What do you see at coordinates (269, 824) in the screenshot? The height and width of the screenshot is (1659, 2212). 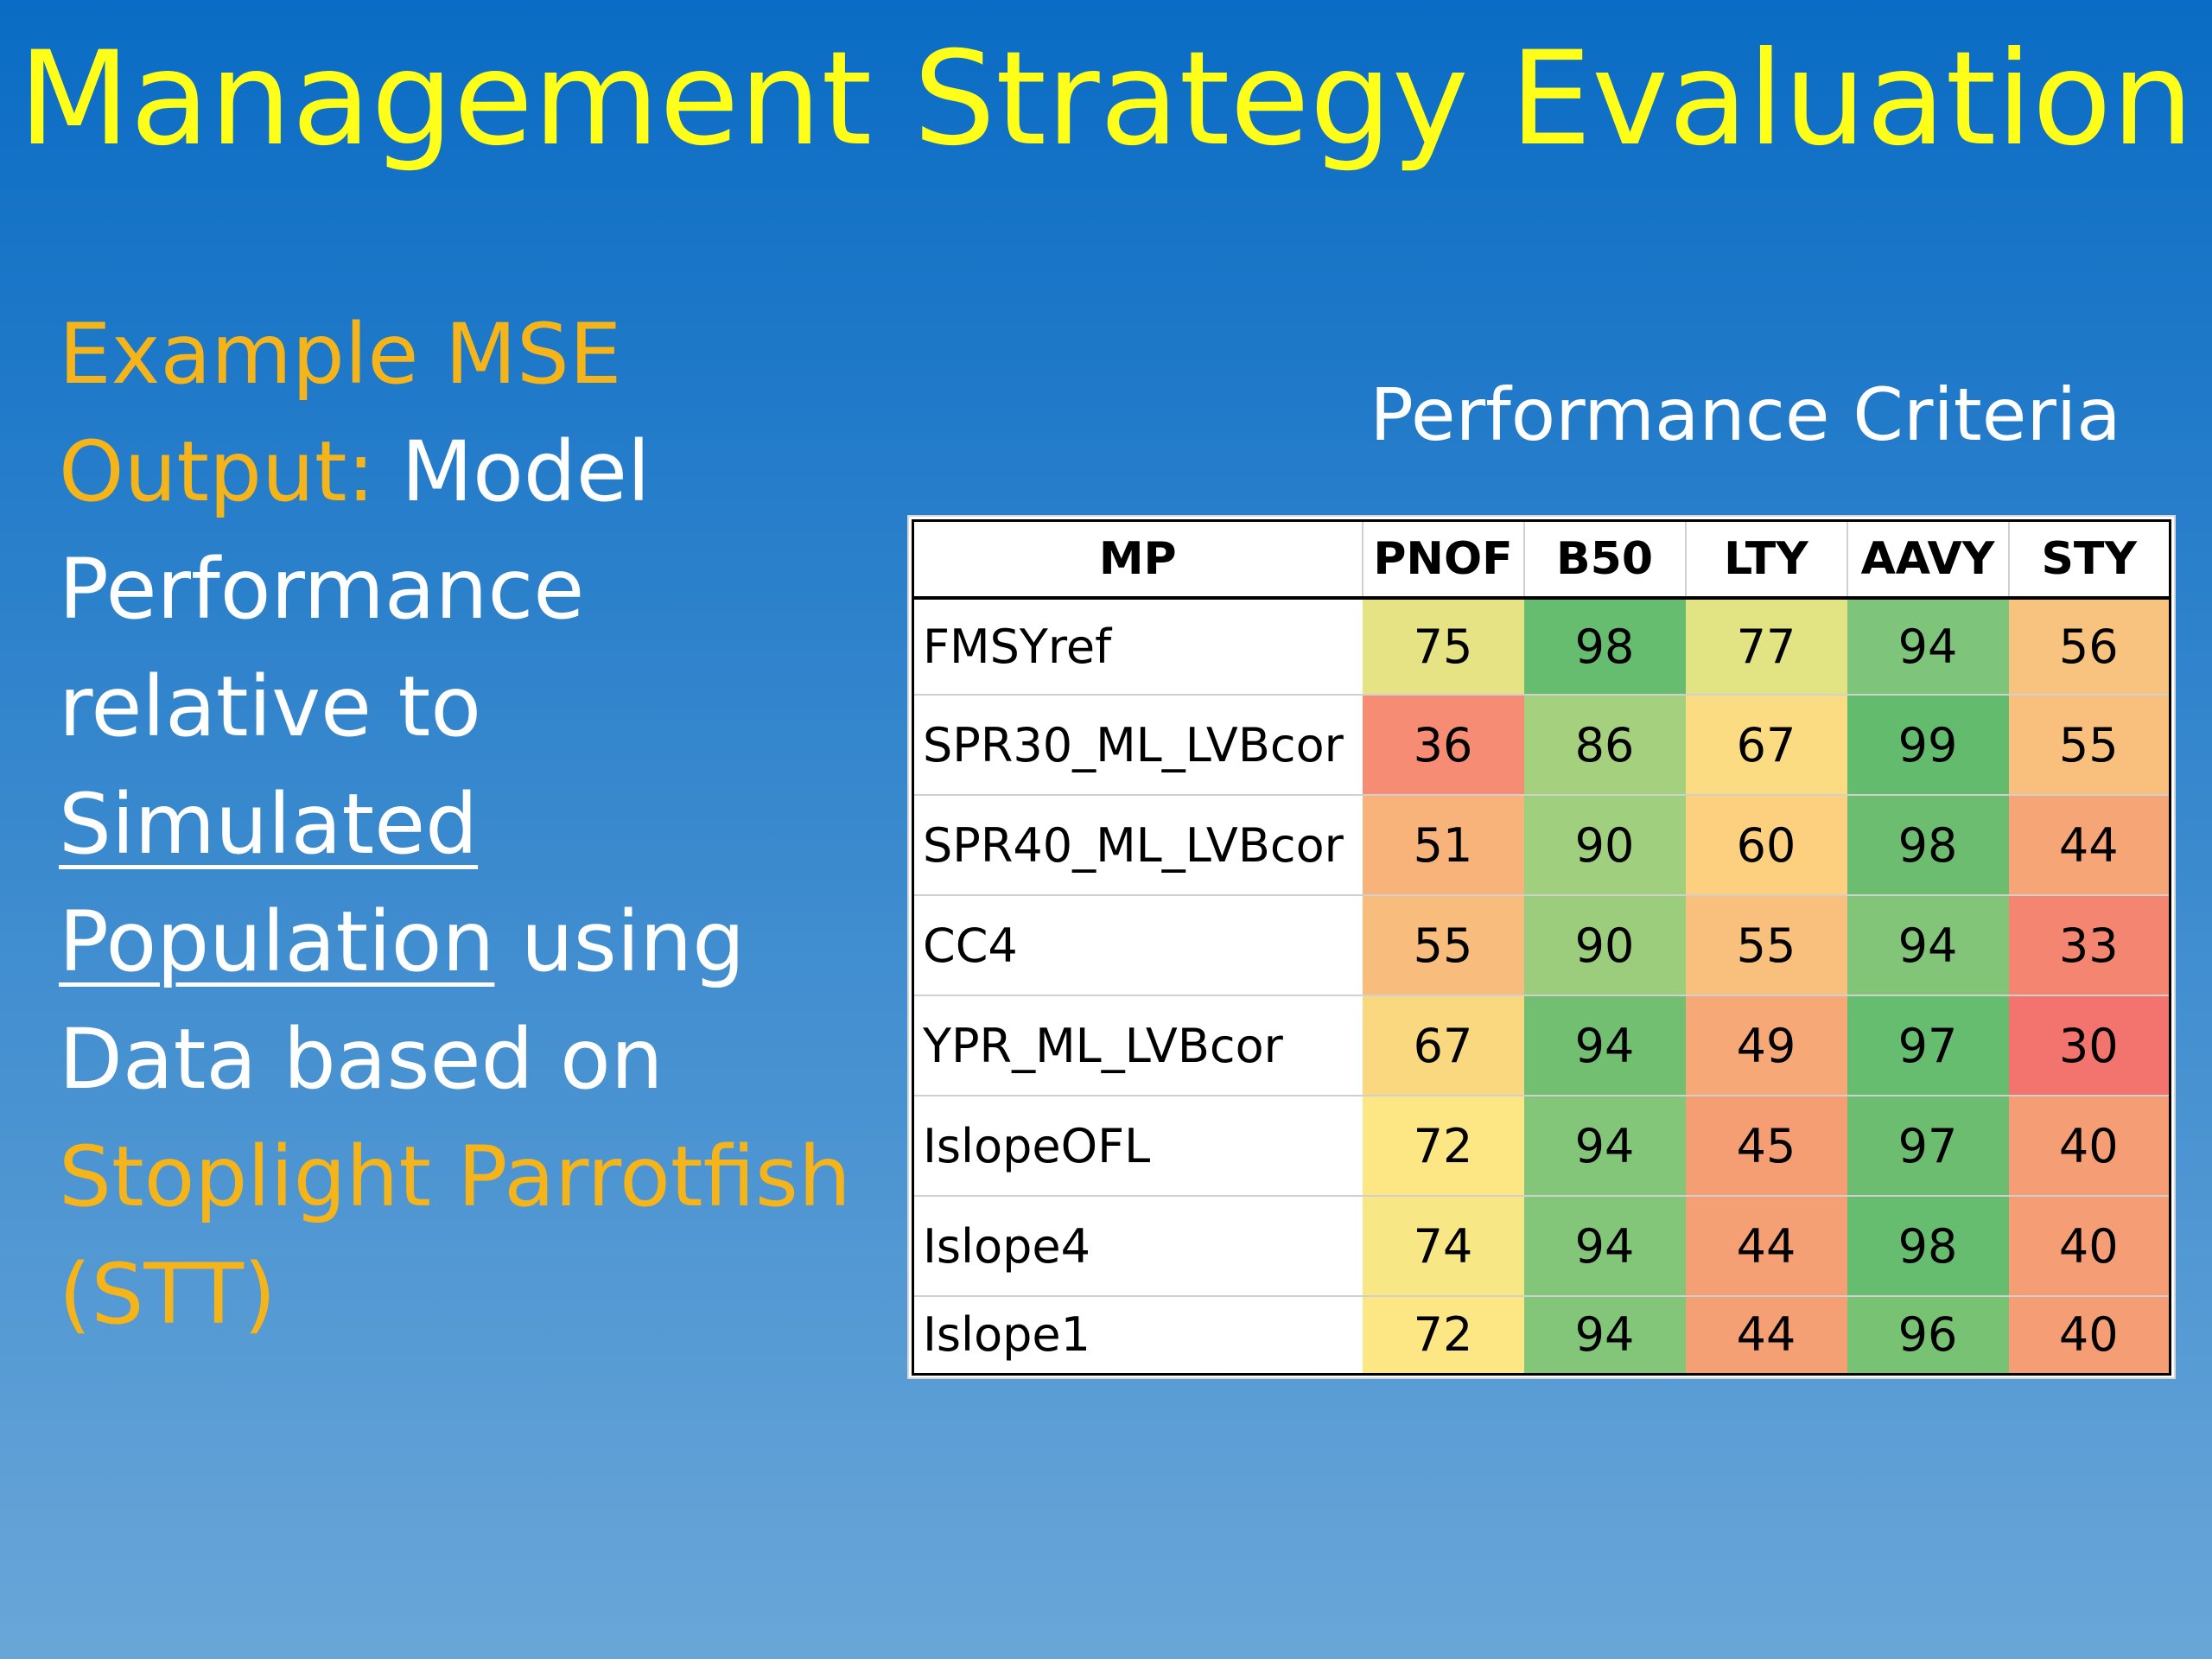 I see `desc-simulated: Simulated` at bounding box center [269, 824].